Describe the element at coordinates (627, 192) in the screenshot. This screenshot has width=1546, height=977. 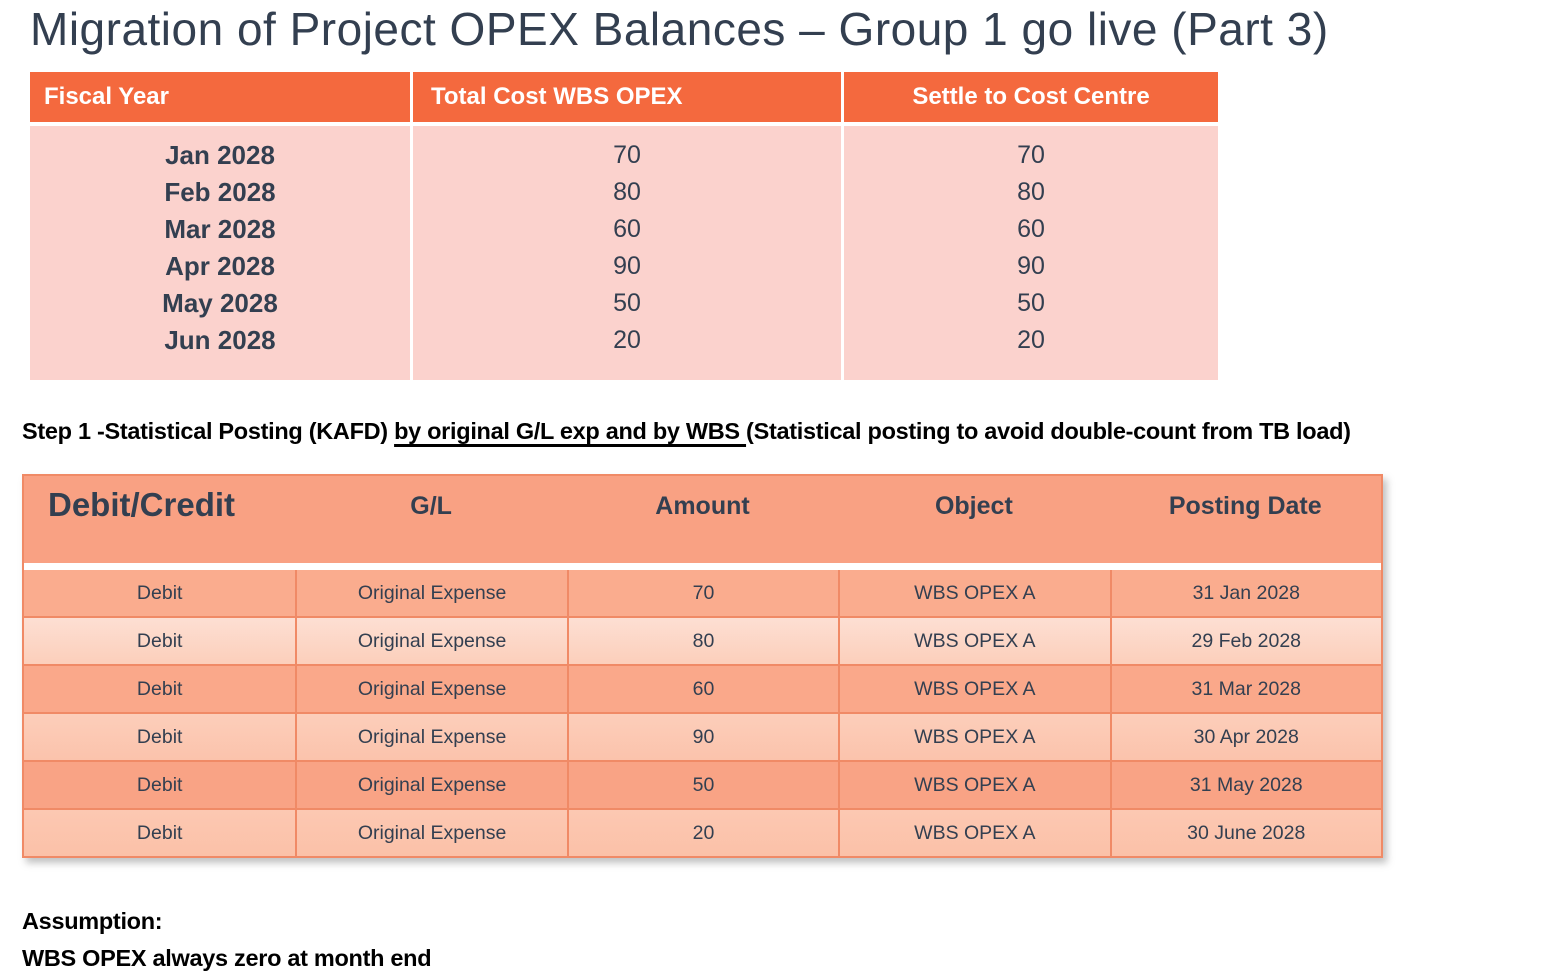
I see `total-cost-cell: 80` at that location.